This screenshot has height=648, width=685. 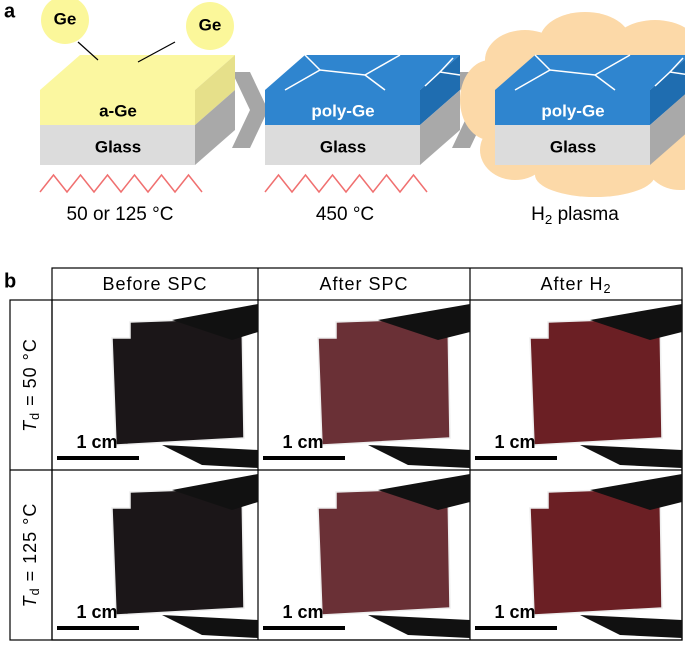 I want to click on condition-label-part: 50 or 125 °C, so click(x=120, y=214).